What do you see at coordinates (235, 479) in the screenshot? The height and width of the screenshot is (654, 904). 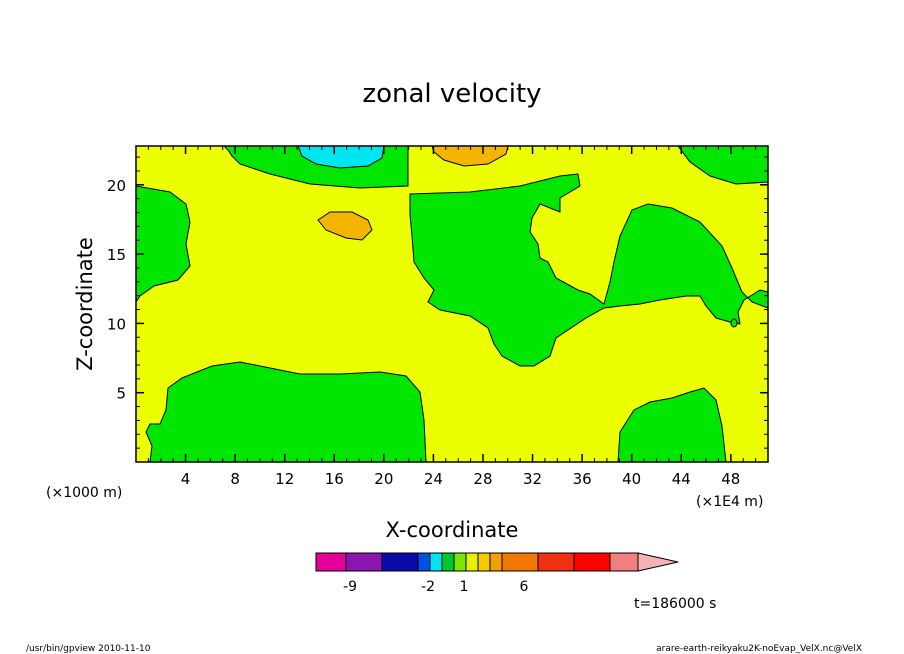 I see `x-tick-label: 8` at bounding box center [235, 479].